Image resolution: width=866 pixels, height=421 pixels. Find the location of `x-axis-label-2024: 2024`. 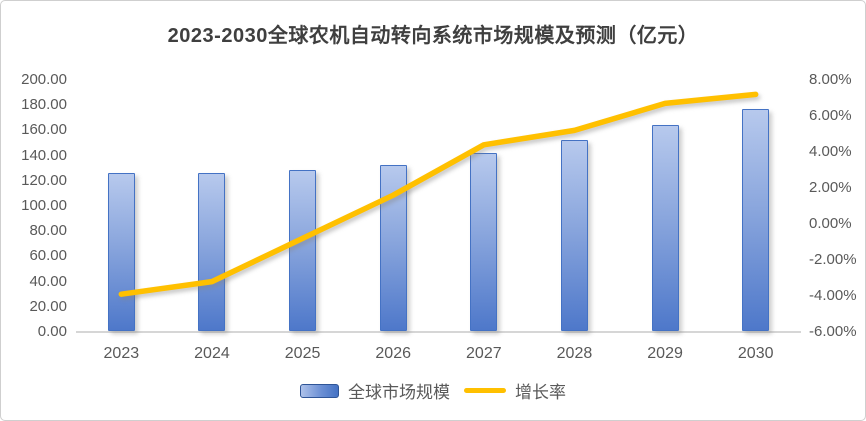

x-axis-label-2024: 2024 is located at coordinates (212, 353).